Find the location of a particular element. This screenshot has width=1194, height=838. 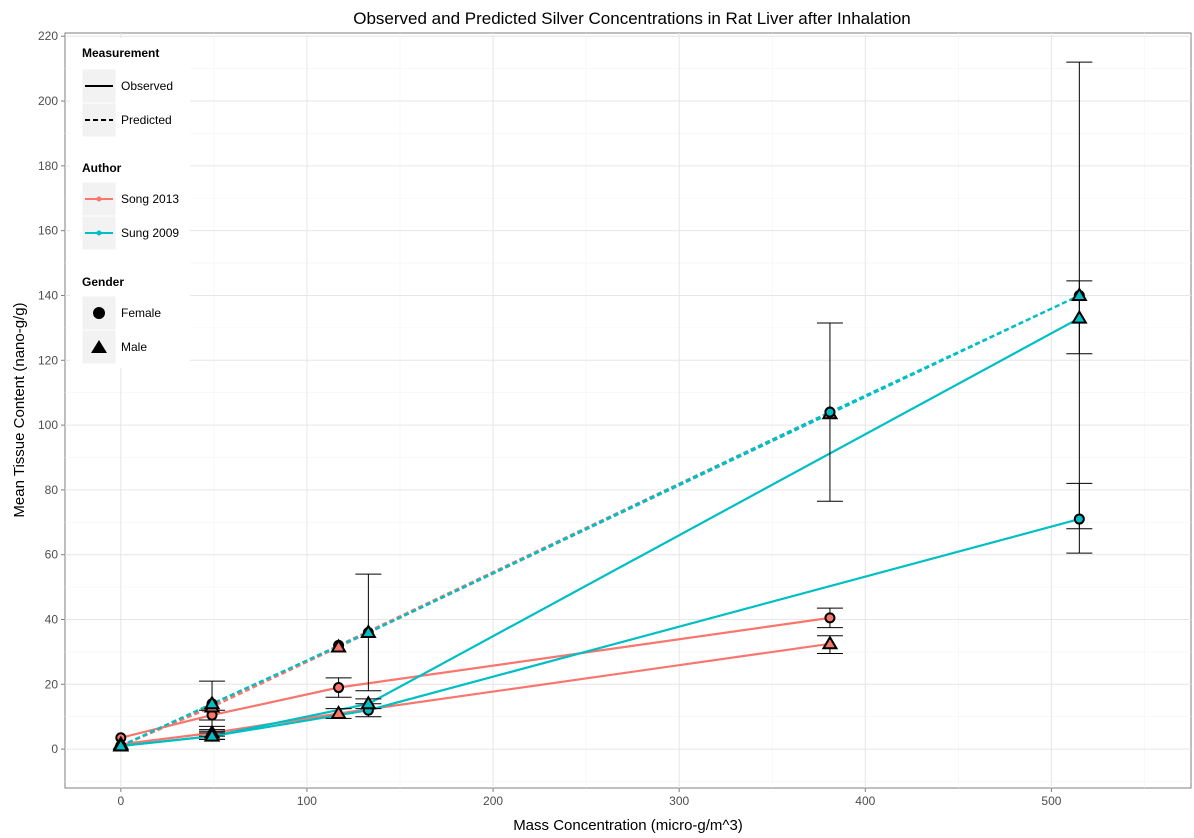

legend-label-song: Song 2013 is located at coordinates (150, 199).